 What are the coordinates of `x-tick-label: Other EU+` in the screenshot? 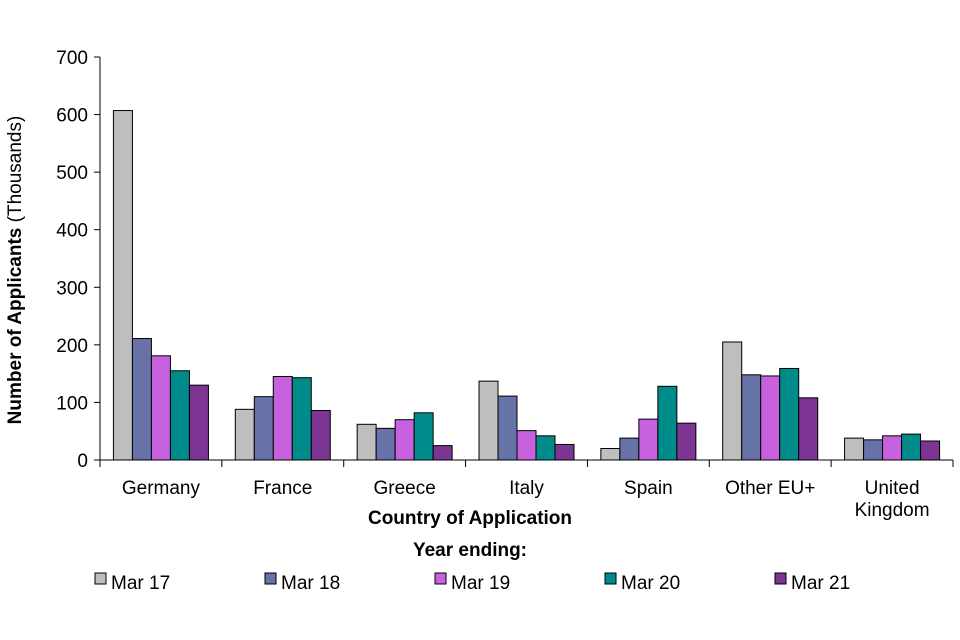 It's located at (770, 488).